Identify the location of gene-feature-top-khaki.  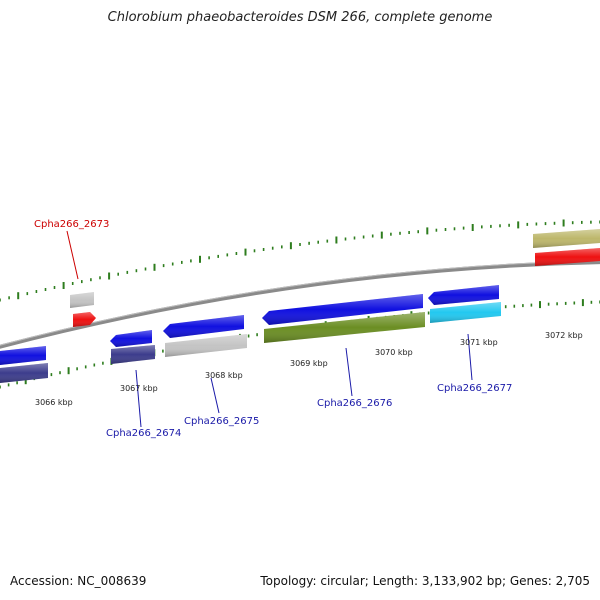
(566, 238).